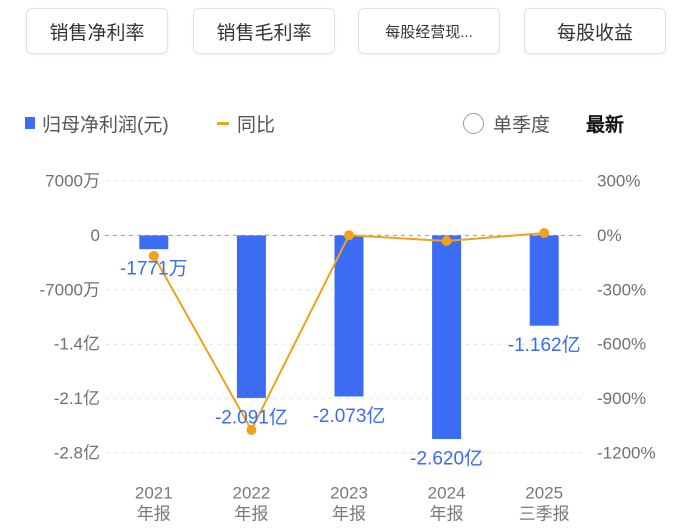 This screenshot has width=680, height=531. What do you see at coordinates (251, 417) in the screenshot?
I see `bar-value-label: -2.091亿` at bounding box center [251, 417].